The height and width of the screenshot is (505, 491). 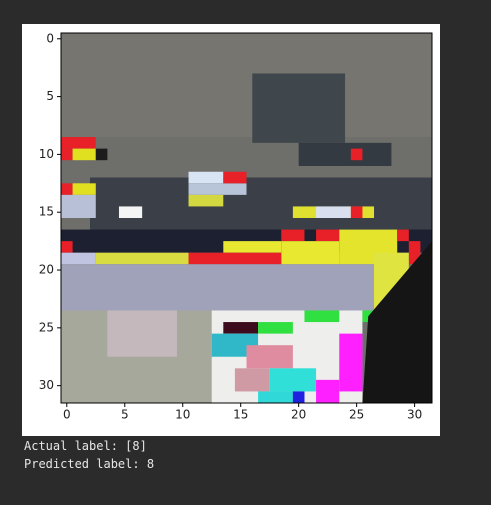 I want to click on y-tick-label: 15, so click(x=46, y=212).